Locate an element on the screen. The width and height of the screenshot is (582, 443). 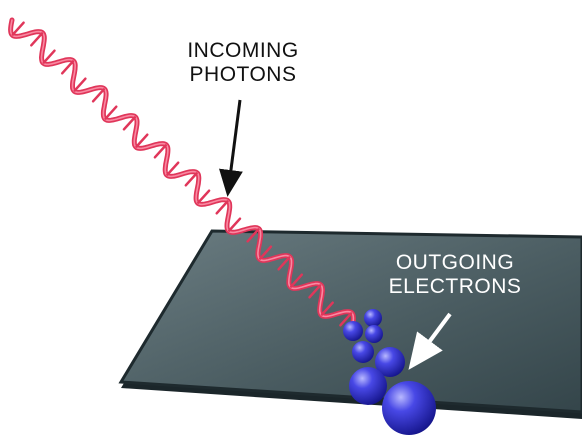
photons-arrow is located at coordinates (231, 148).